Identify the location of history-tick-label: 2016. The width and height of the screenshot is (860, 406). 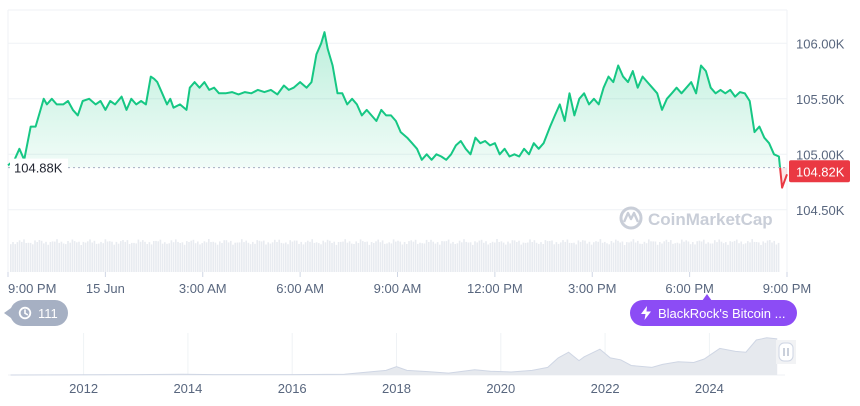
(292, 388).